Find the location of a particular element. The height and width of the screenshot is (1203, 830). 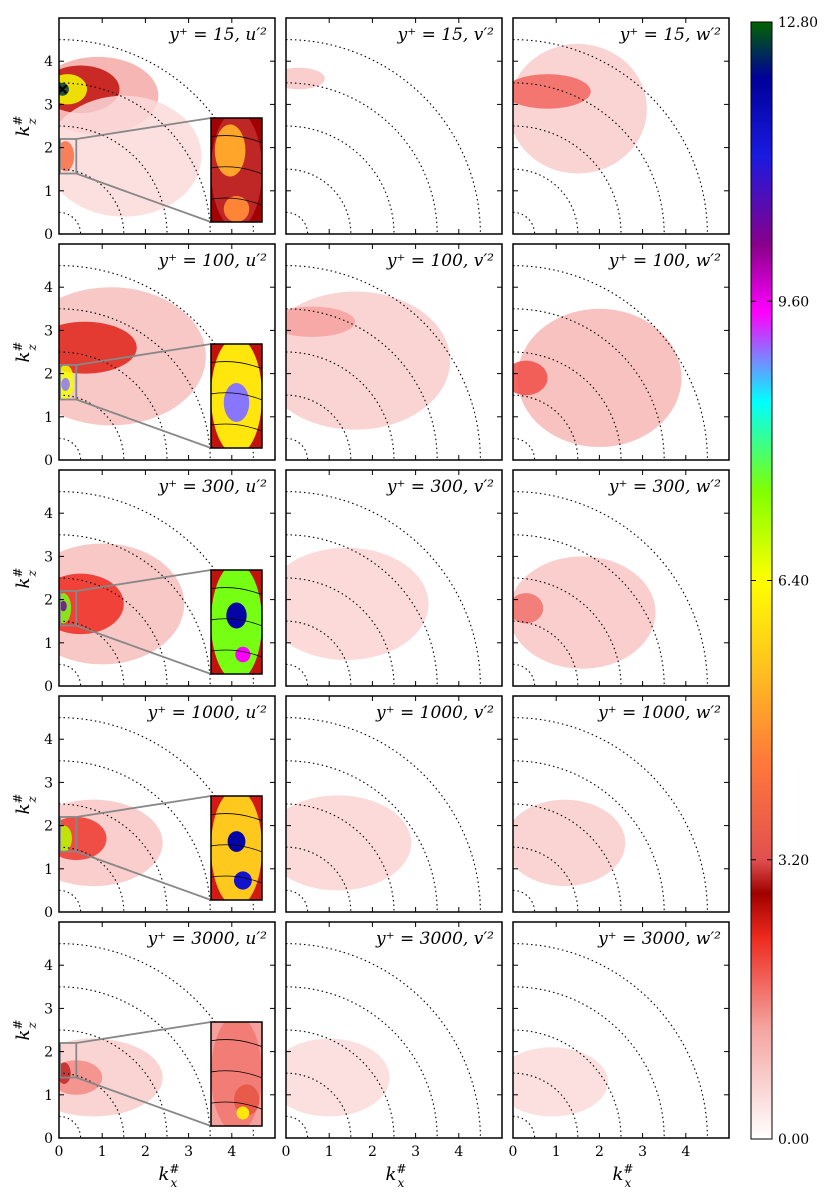

panel-4-0: 0 1 2 3 4 k#z 0 1 2 3 4 k# x y⁺ = 3000, u′² is located at coordinates (143, 1055).